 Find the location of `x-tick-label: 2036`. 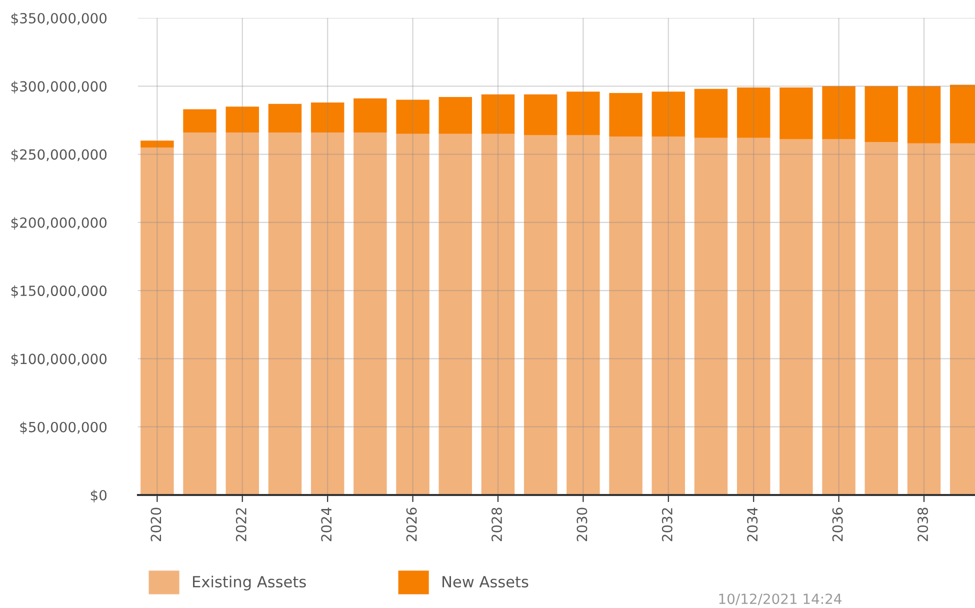

x-tick-label: 2036 is located at coordinates (837, 525).